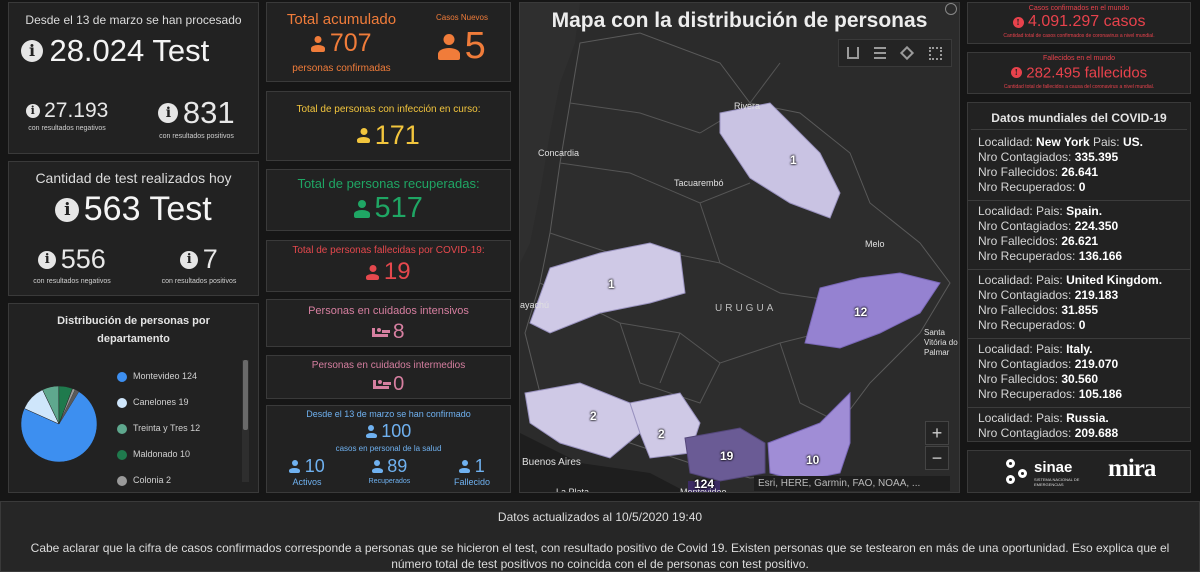 The height and width of the screenshot is (572, 1200). I want to click on basemap-gallery-icon, so click(935, 53).